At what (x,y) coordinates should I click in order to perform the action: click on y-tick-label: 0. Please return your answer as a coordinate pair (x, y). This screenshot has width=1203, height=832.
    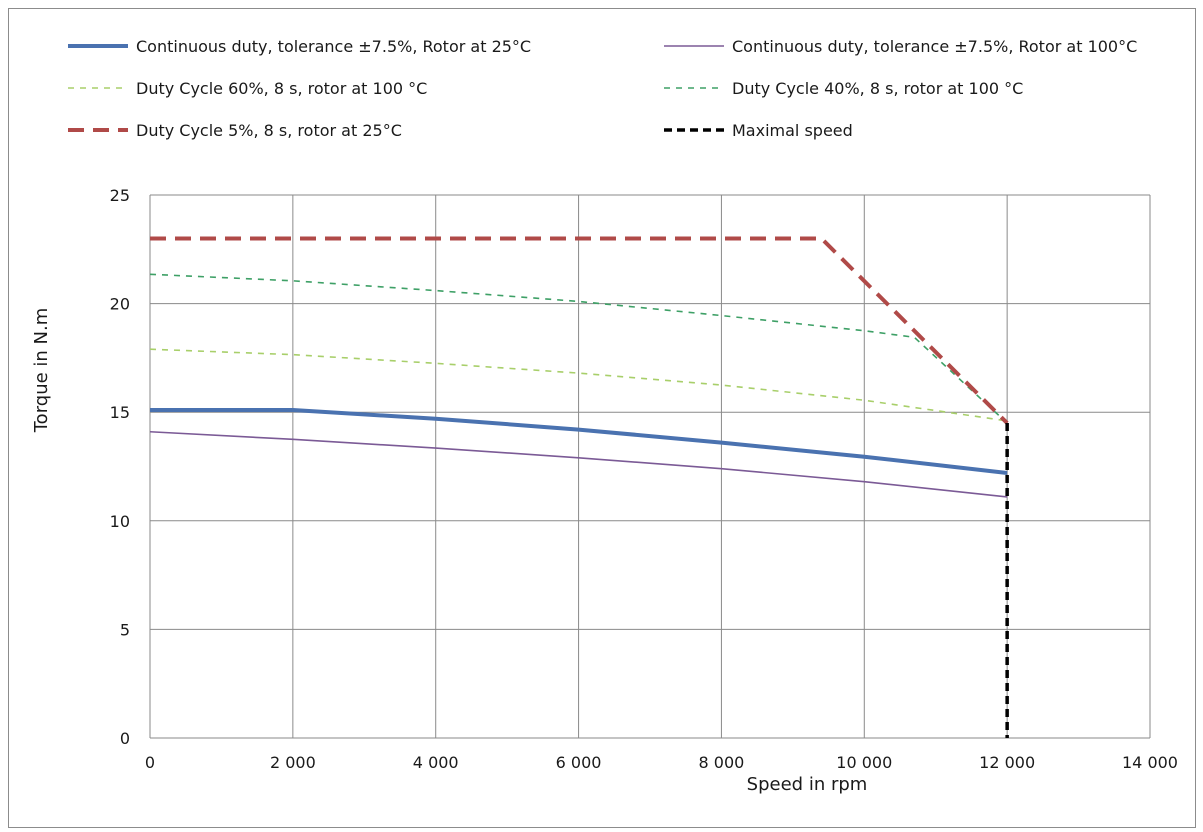
    Looking at the image, I should click on (125, 738).